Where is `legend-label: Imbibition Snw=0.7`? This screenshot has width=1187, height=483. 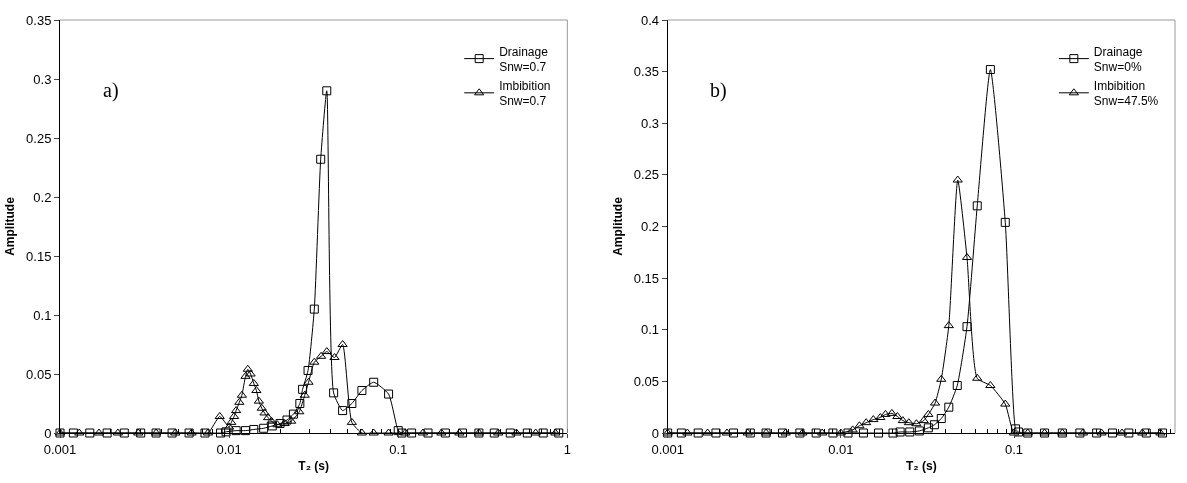 legend-label: Imbibition Snw=0.7 is located at coordinates (525, 93).